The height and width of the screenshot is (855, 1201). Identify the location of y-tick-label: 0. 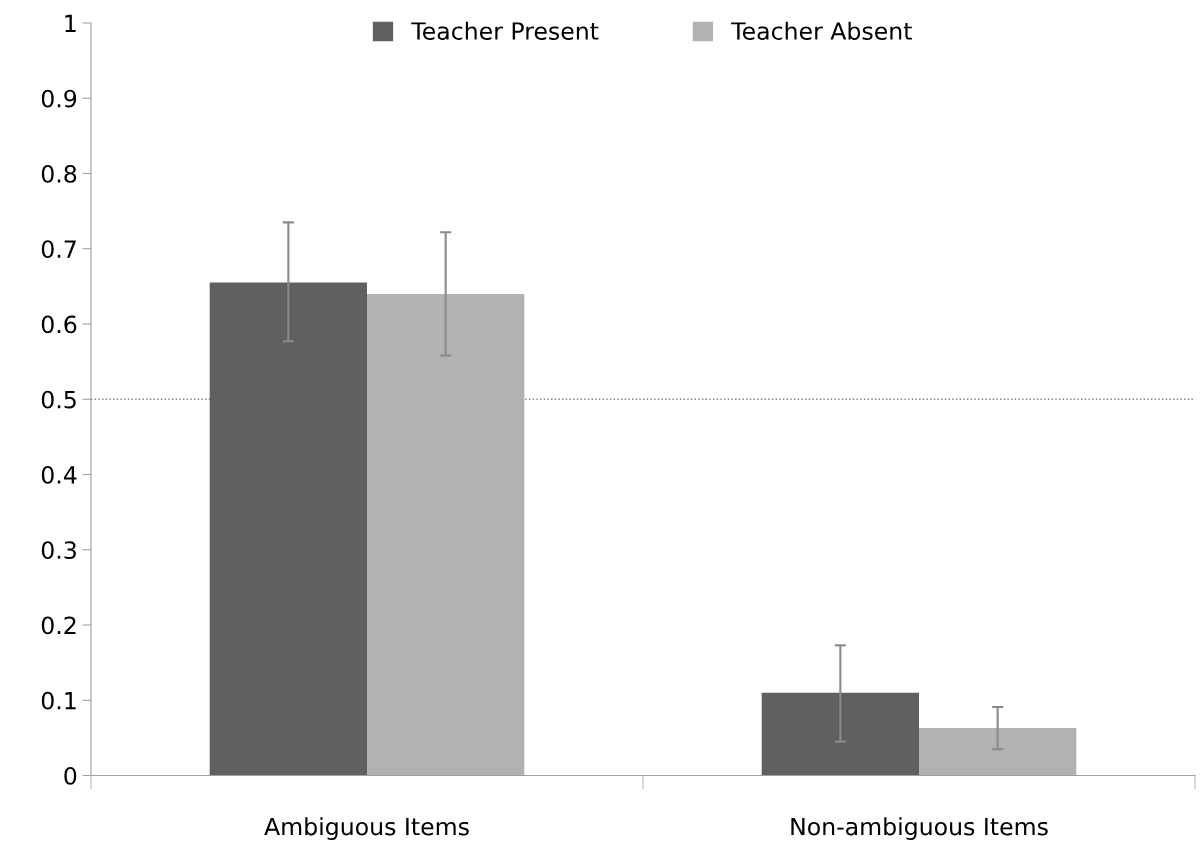
(70, 775).